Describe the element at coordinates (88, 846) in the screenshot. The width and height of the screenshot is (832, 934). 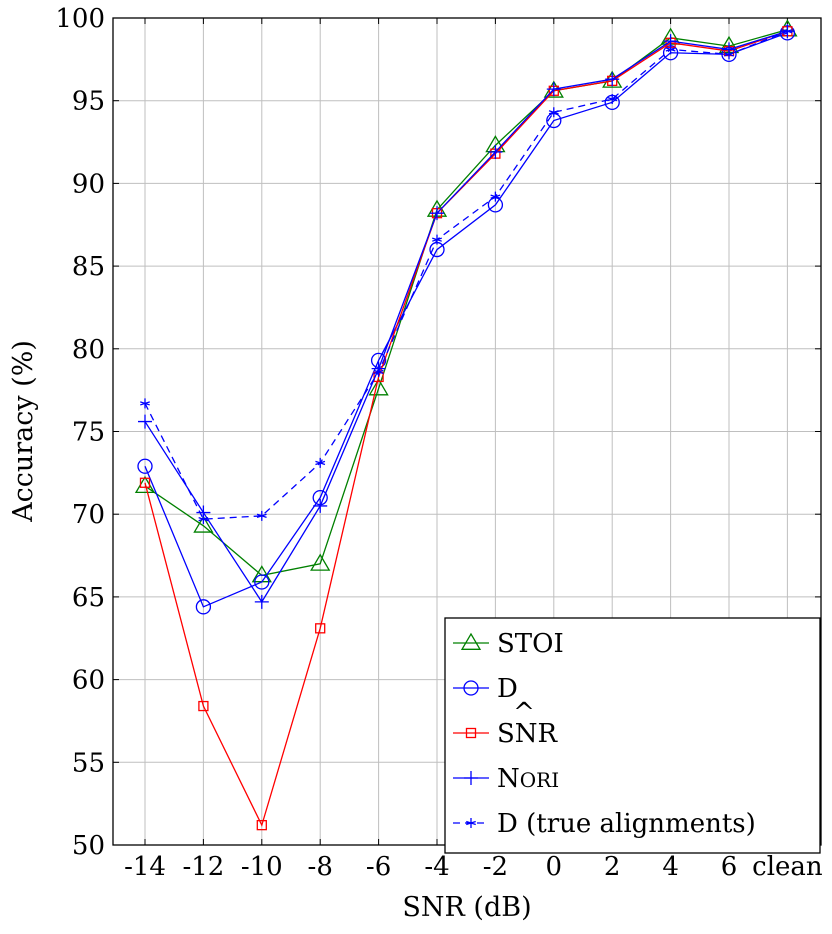
I see `y-tick-label: 50` at that location.